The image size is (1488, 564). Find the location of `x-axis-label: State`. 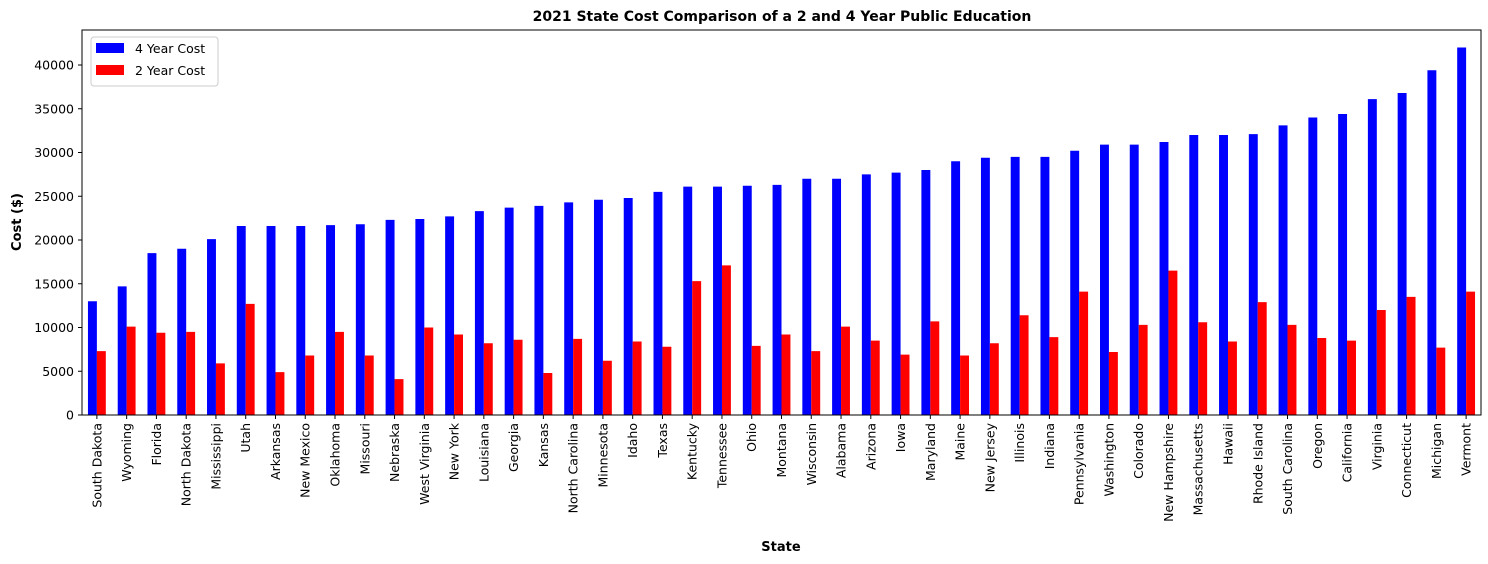

x-axis-label: State is located at coordinates (781, 547).